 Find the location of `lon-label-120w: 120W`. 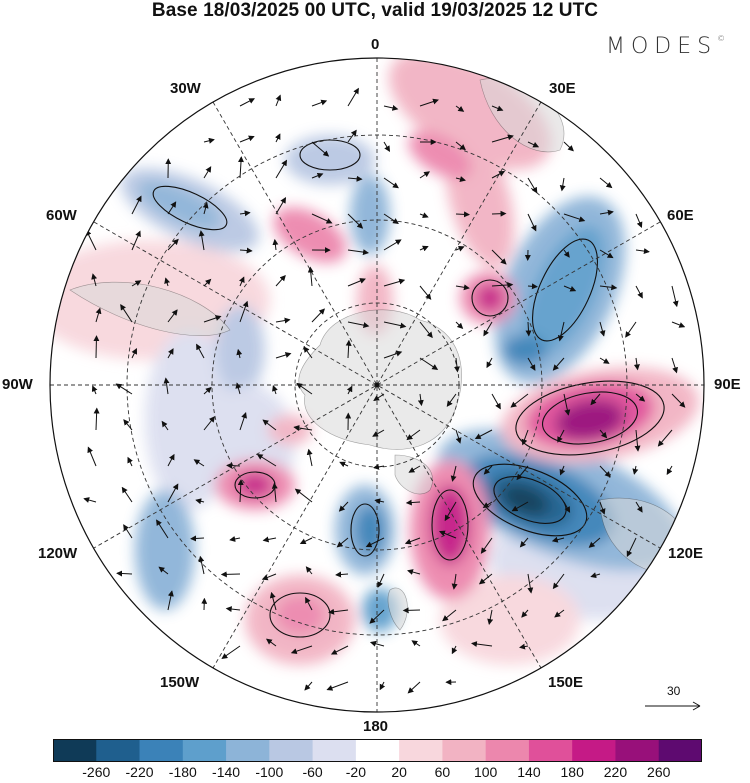

lon-label-120w: 120W is located at coordinates (58, 553).